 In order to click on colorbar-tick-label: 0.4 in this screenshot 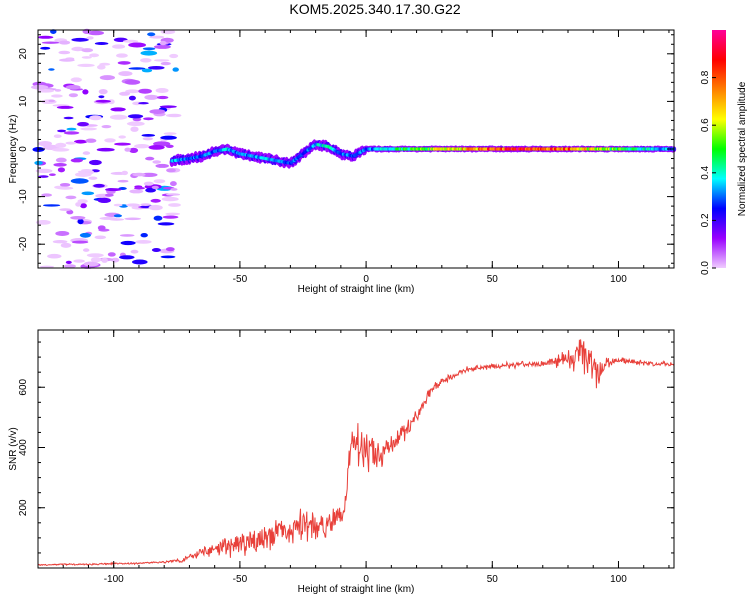, I will do `click(705, 172)`.